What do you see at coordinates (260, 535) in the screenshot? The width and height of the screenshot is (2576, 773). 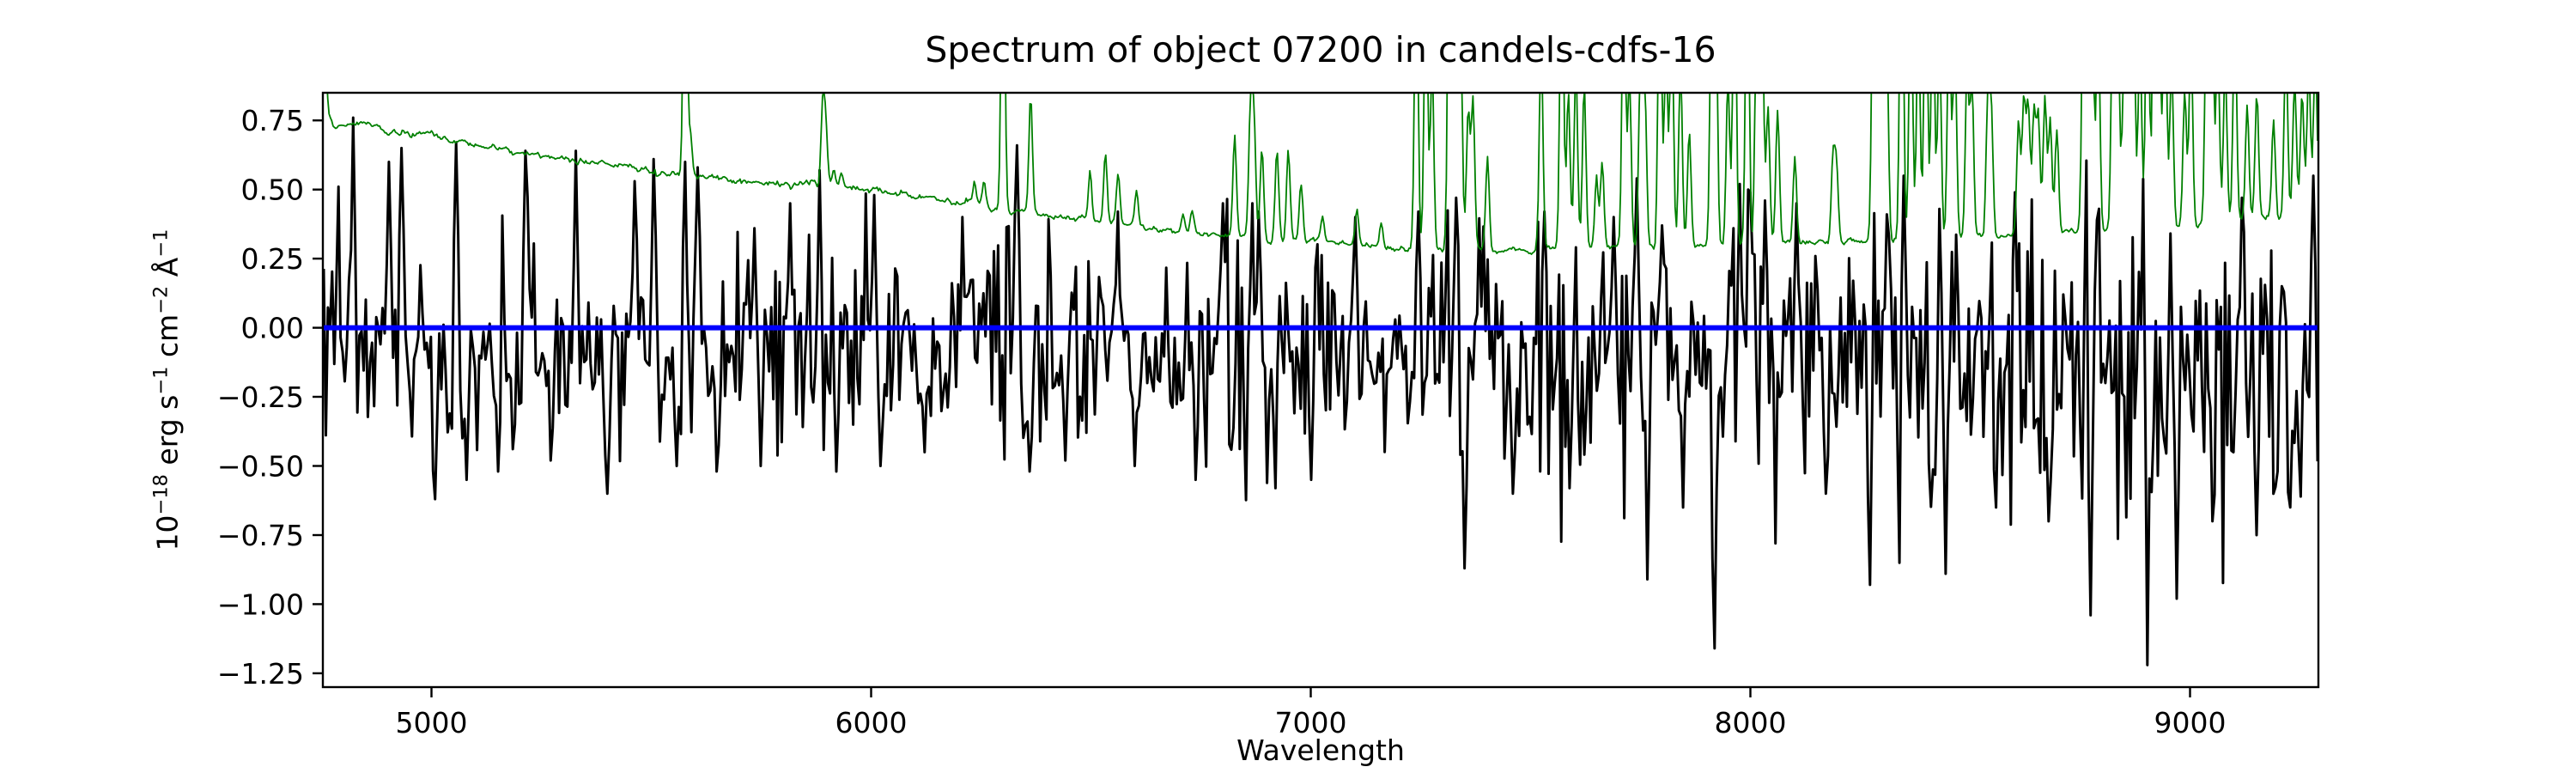 I see `y-tick-label: −0.75` at bounding box center [260, 535].